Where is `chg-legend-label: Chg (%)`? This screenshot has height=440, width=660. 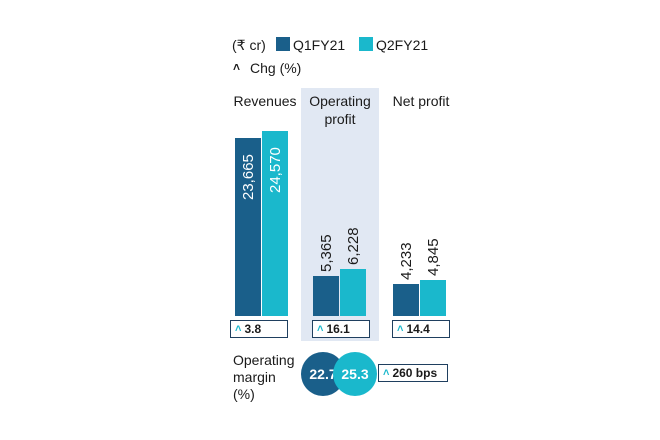
chg-legend-label: Chg (%) is located at coordinates (276, 68).